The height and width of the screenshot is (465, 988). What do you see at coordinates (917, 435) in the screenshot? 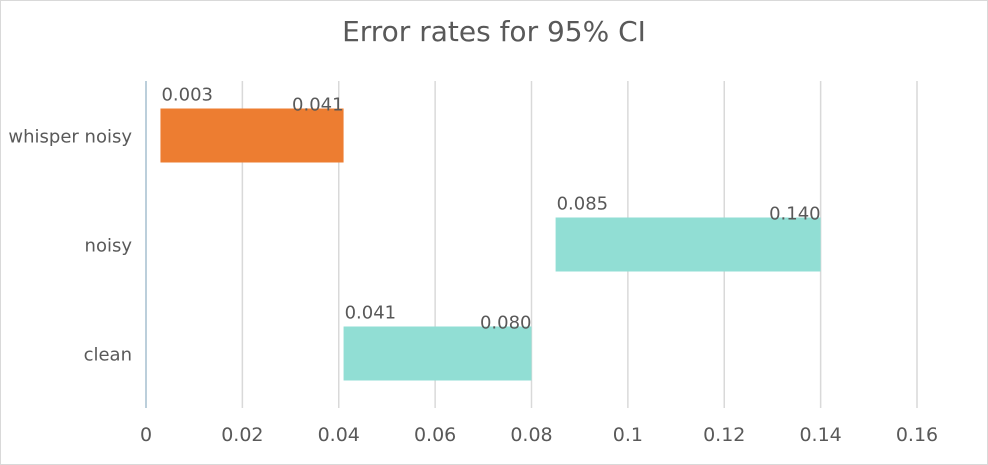
I see `x-tick-label: 0.16` at bounding box center [917, 435].